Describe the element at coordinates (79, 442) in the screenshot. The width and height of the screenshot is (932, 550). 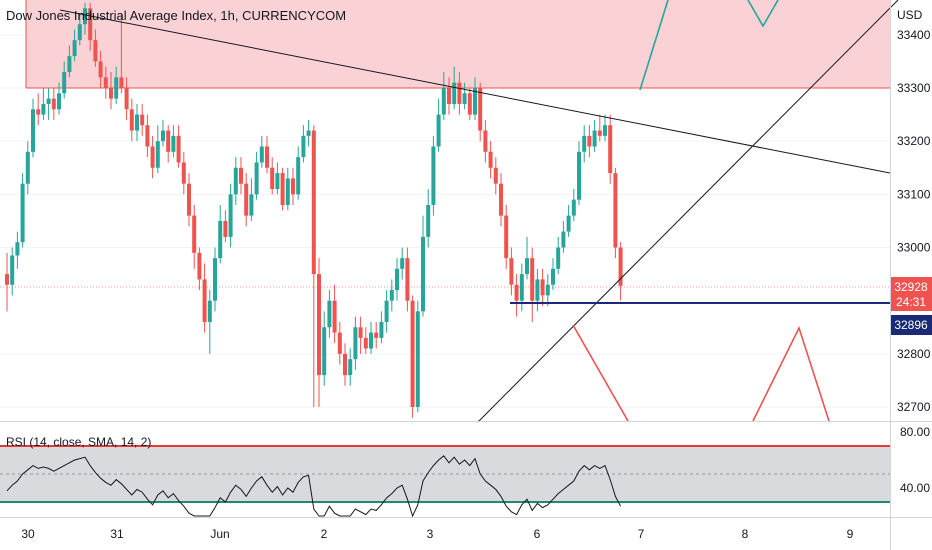
I see `rsi-indicator-label: RSI (14, close, SMA, 14, 2)` at that location.